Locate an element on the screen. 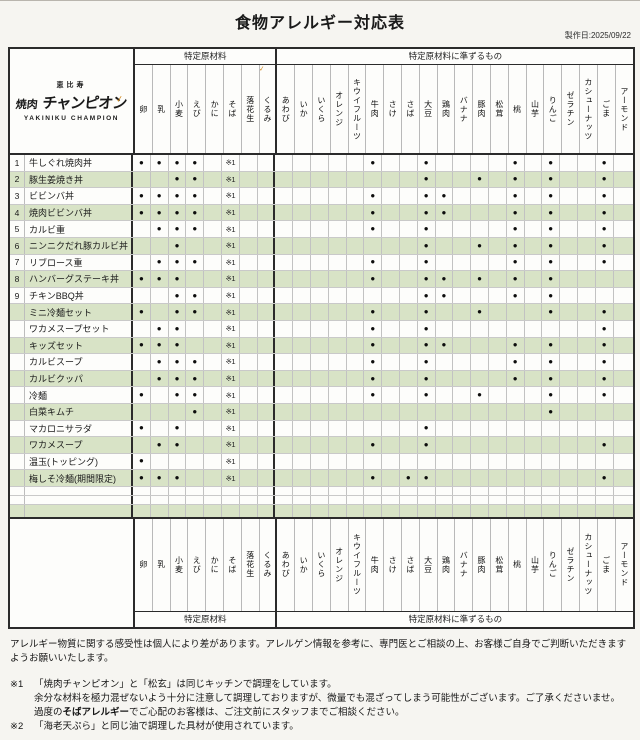  logo-top-text: 恵比寿 is located at coordinates (71, 85).